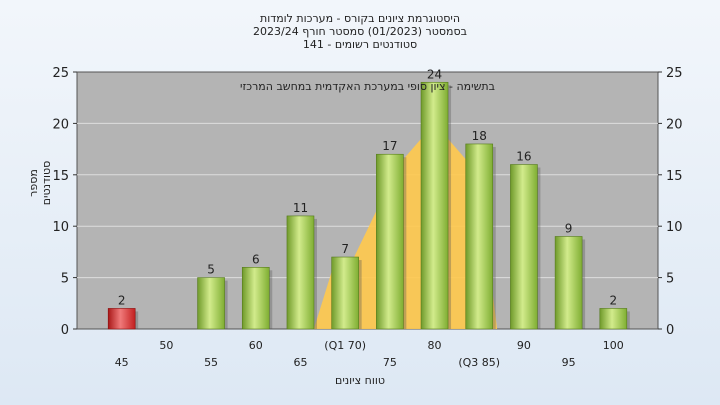 The height and width of the screenshot is (405, 720). What do you see at coordinates (613, 345) in the screenshot?
I see `x-tick-label: 100` at bounding box center [613, 345].